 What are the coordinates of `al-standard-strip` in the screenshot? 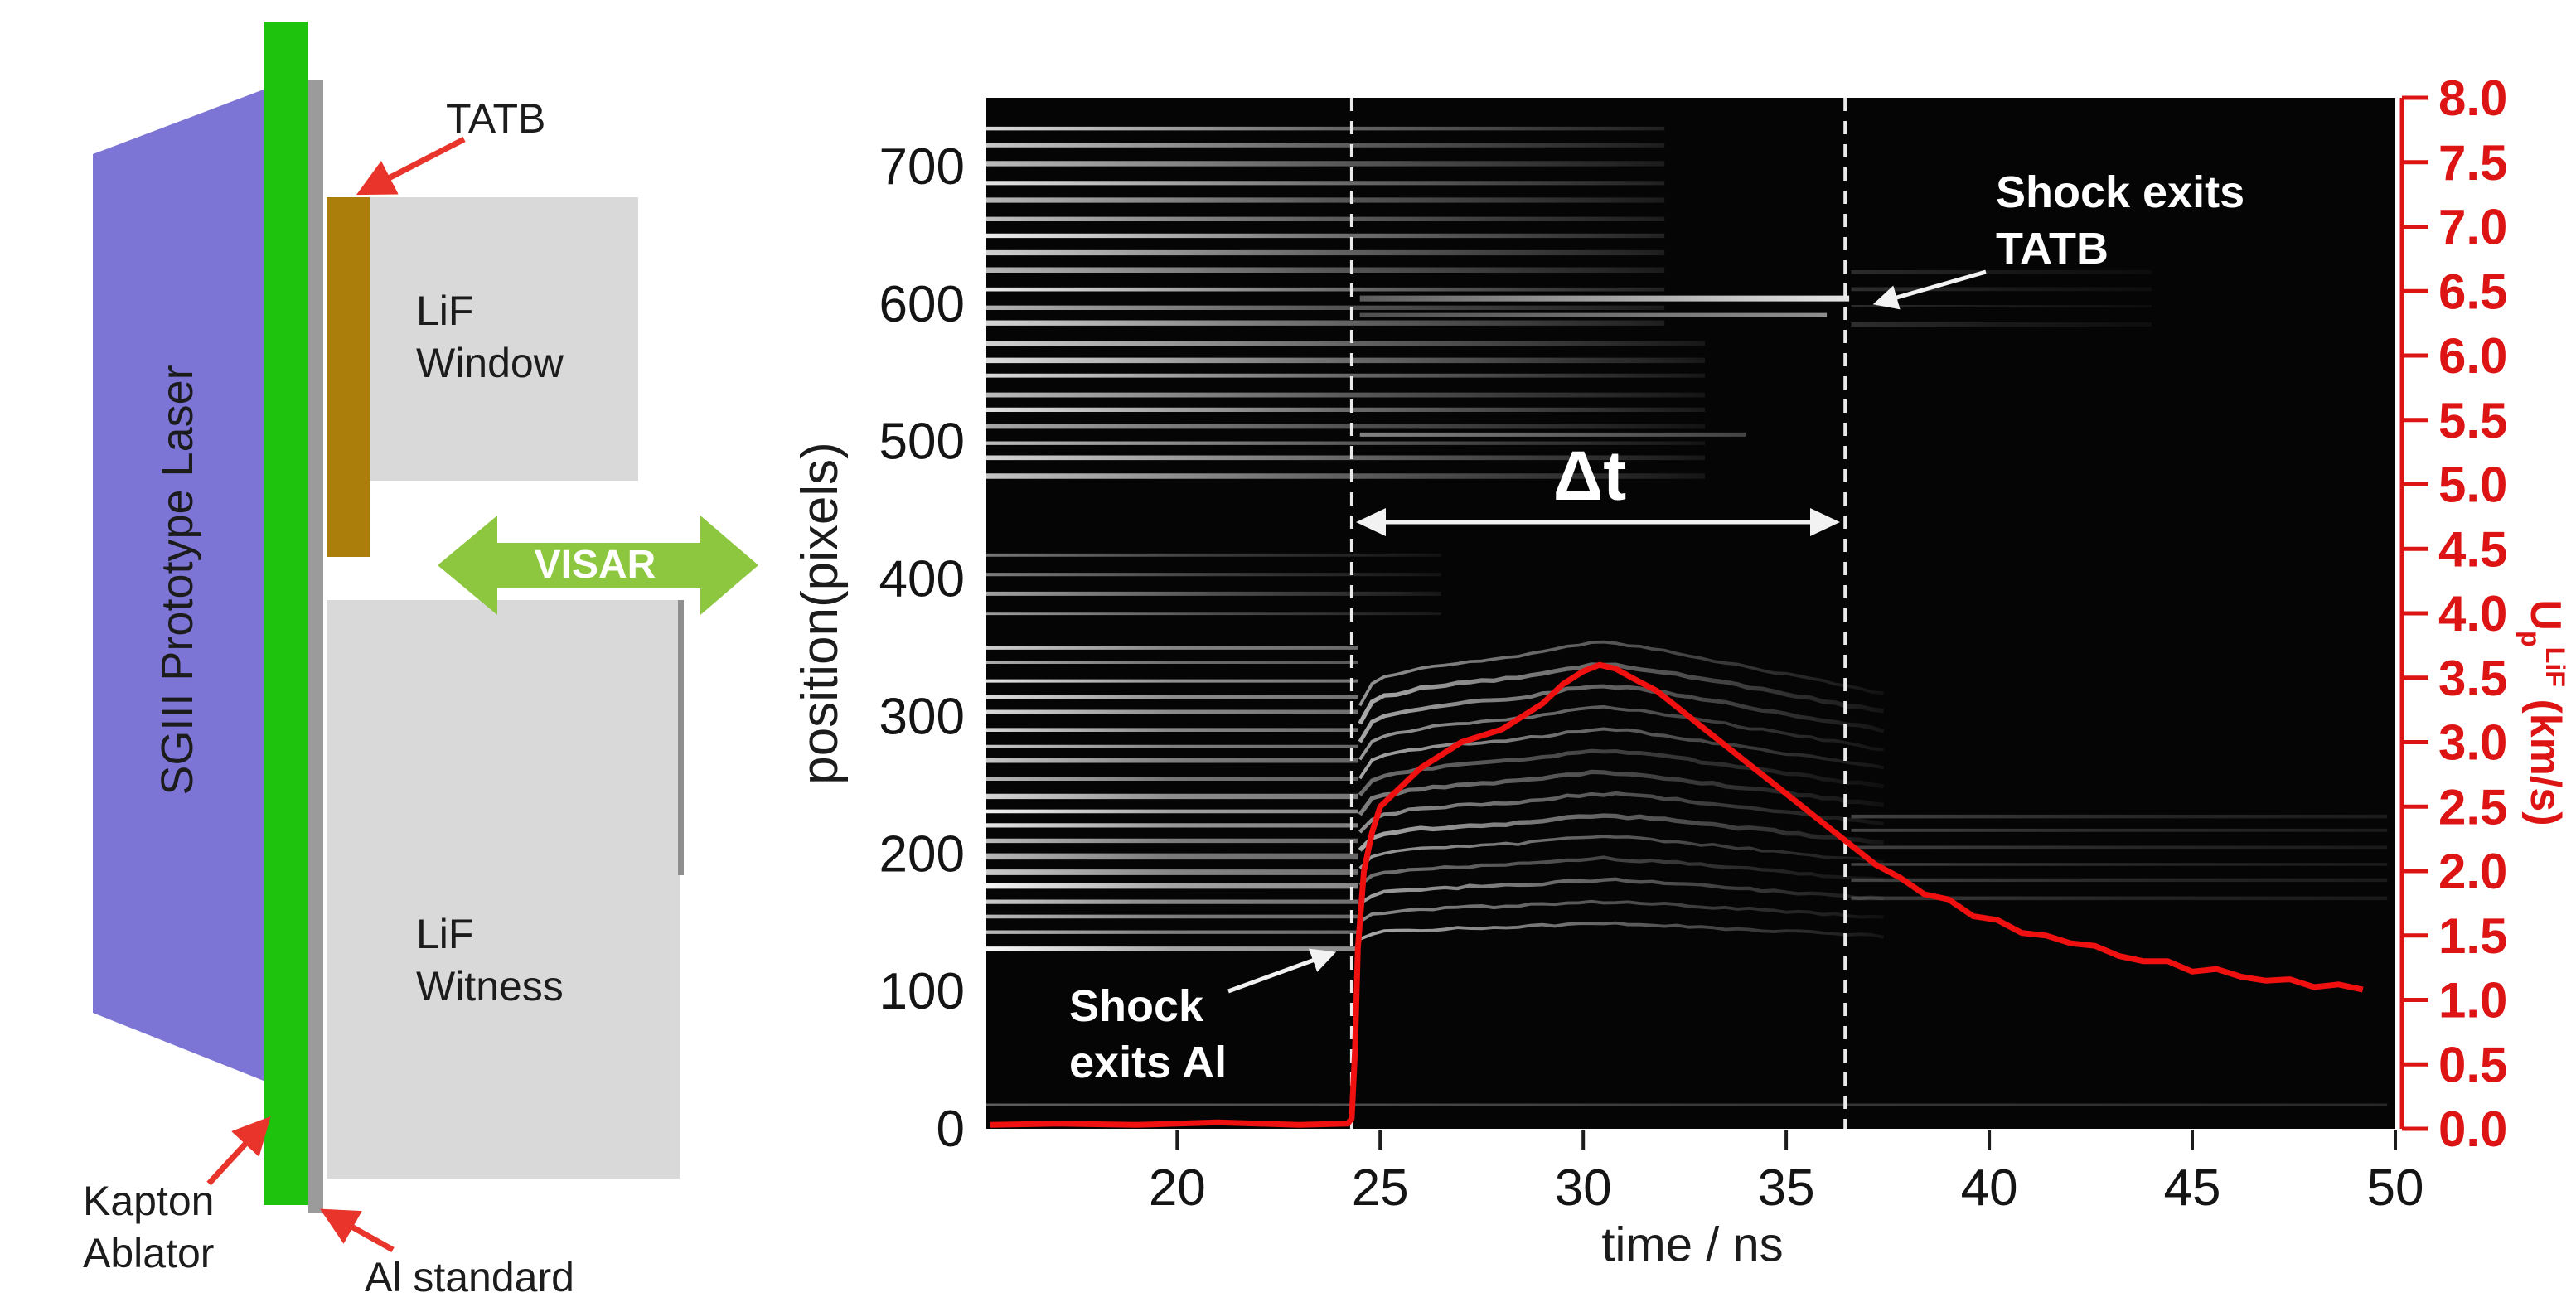 It's located at (315, 646).